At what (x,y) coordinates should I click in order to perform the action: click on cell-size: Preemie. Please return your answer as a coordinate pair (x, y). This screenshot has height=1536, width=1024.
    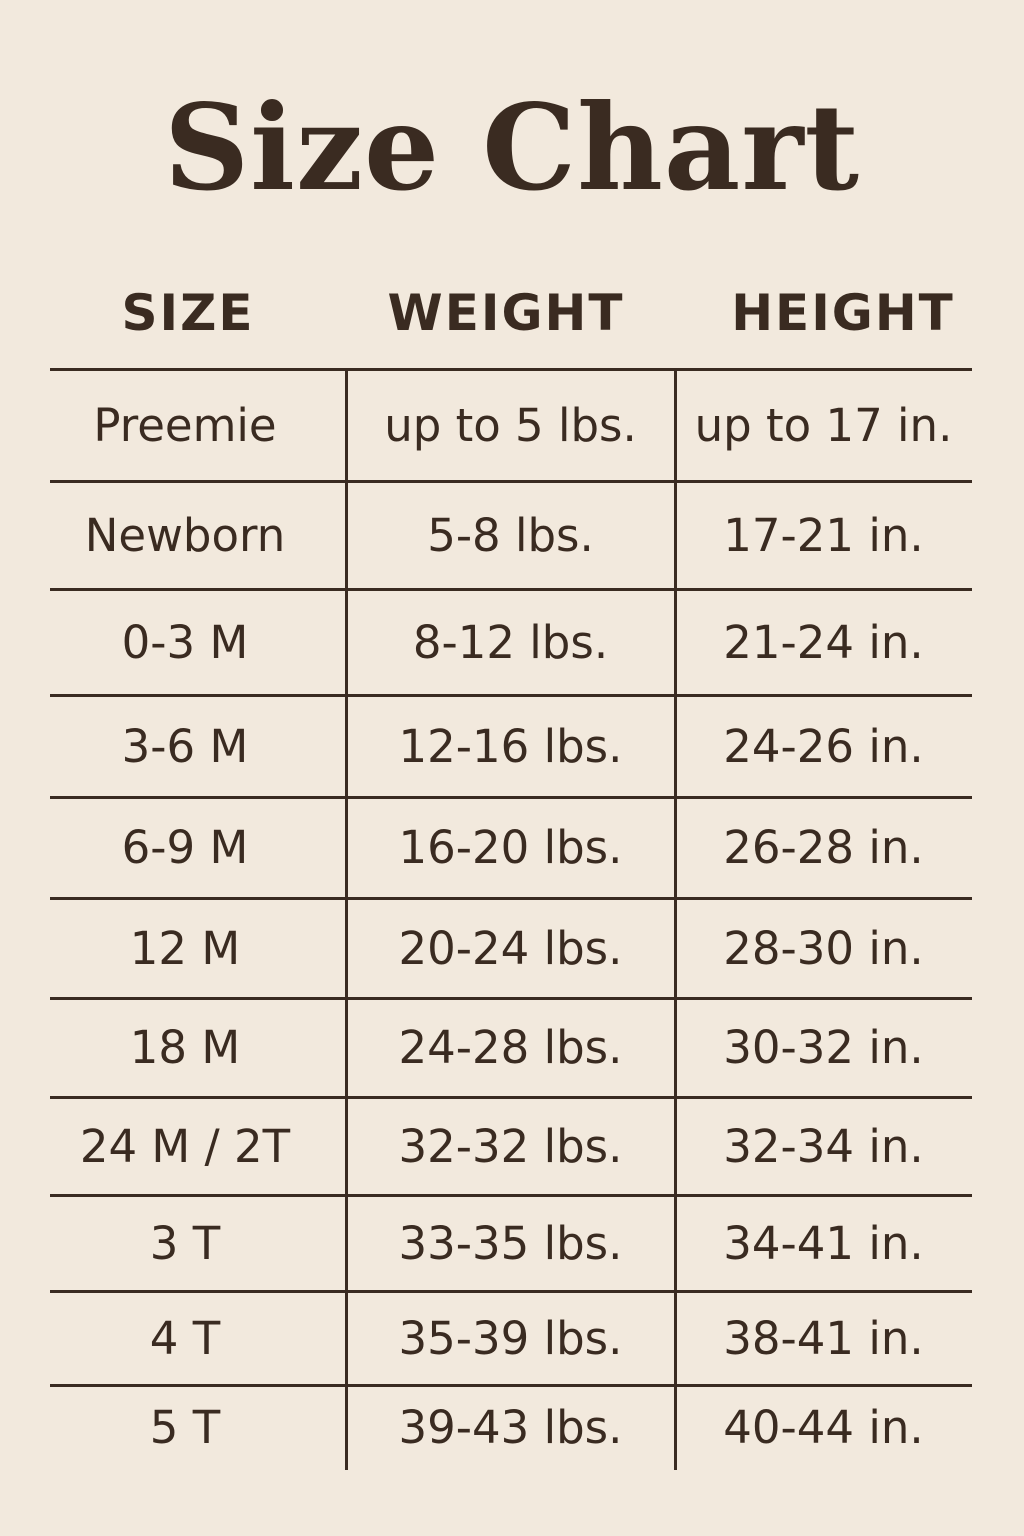
    Looking at the image, I should click on (185, 425).